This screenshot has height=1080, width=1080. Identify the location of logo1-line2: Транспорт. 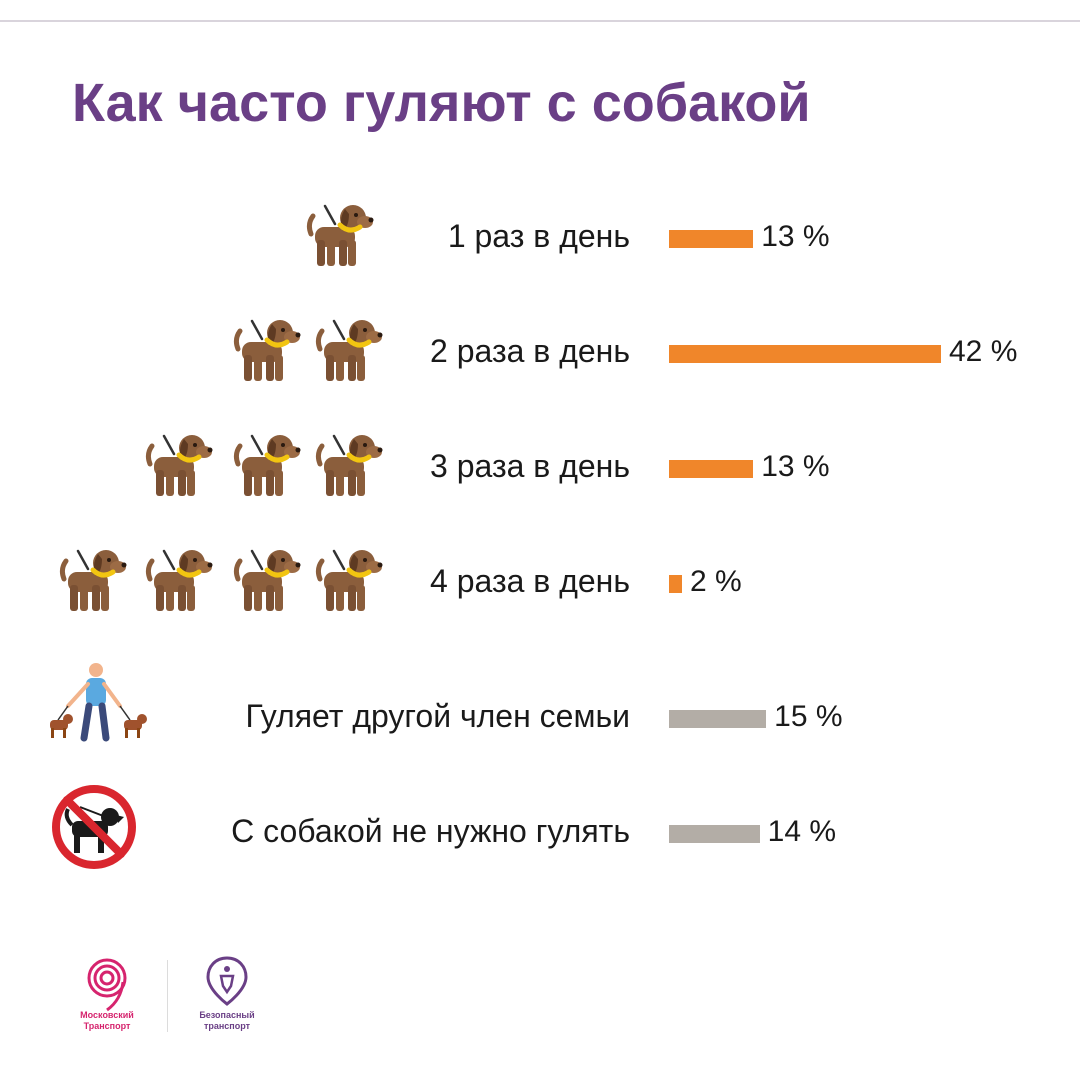
(107, 1026).